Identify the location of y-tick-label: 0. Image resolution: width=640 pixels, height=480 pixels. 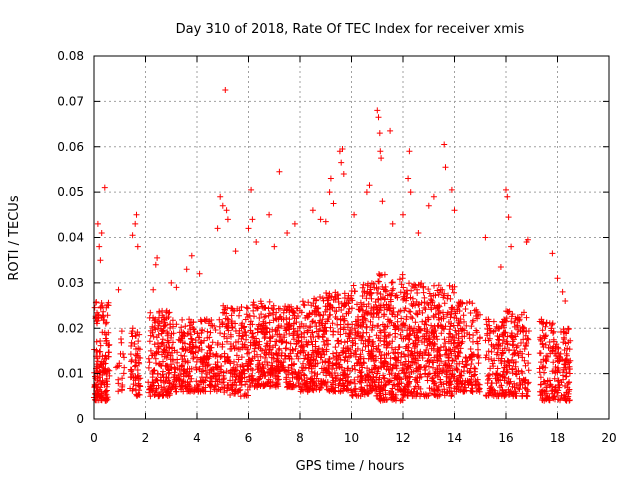
(80, 419).